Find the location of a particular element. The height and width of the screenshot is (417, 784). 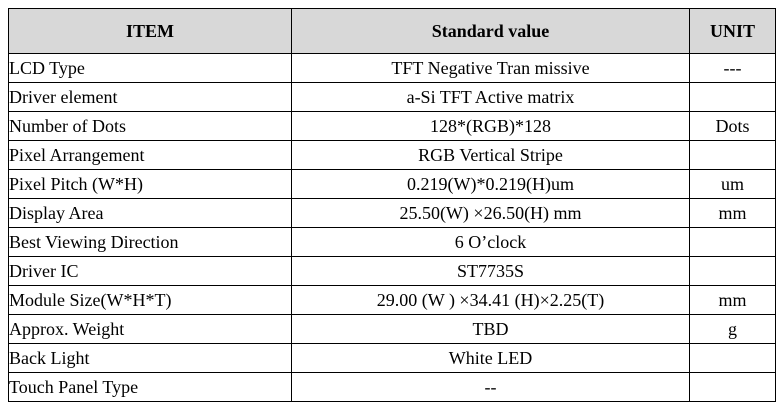

table-row: Approx. Weight TBD g is located at coordinates (392, 329).